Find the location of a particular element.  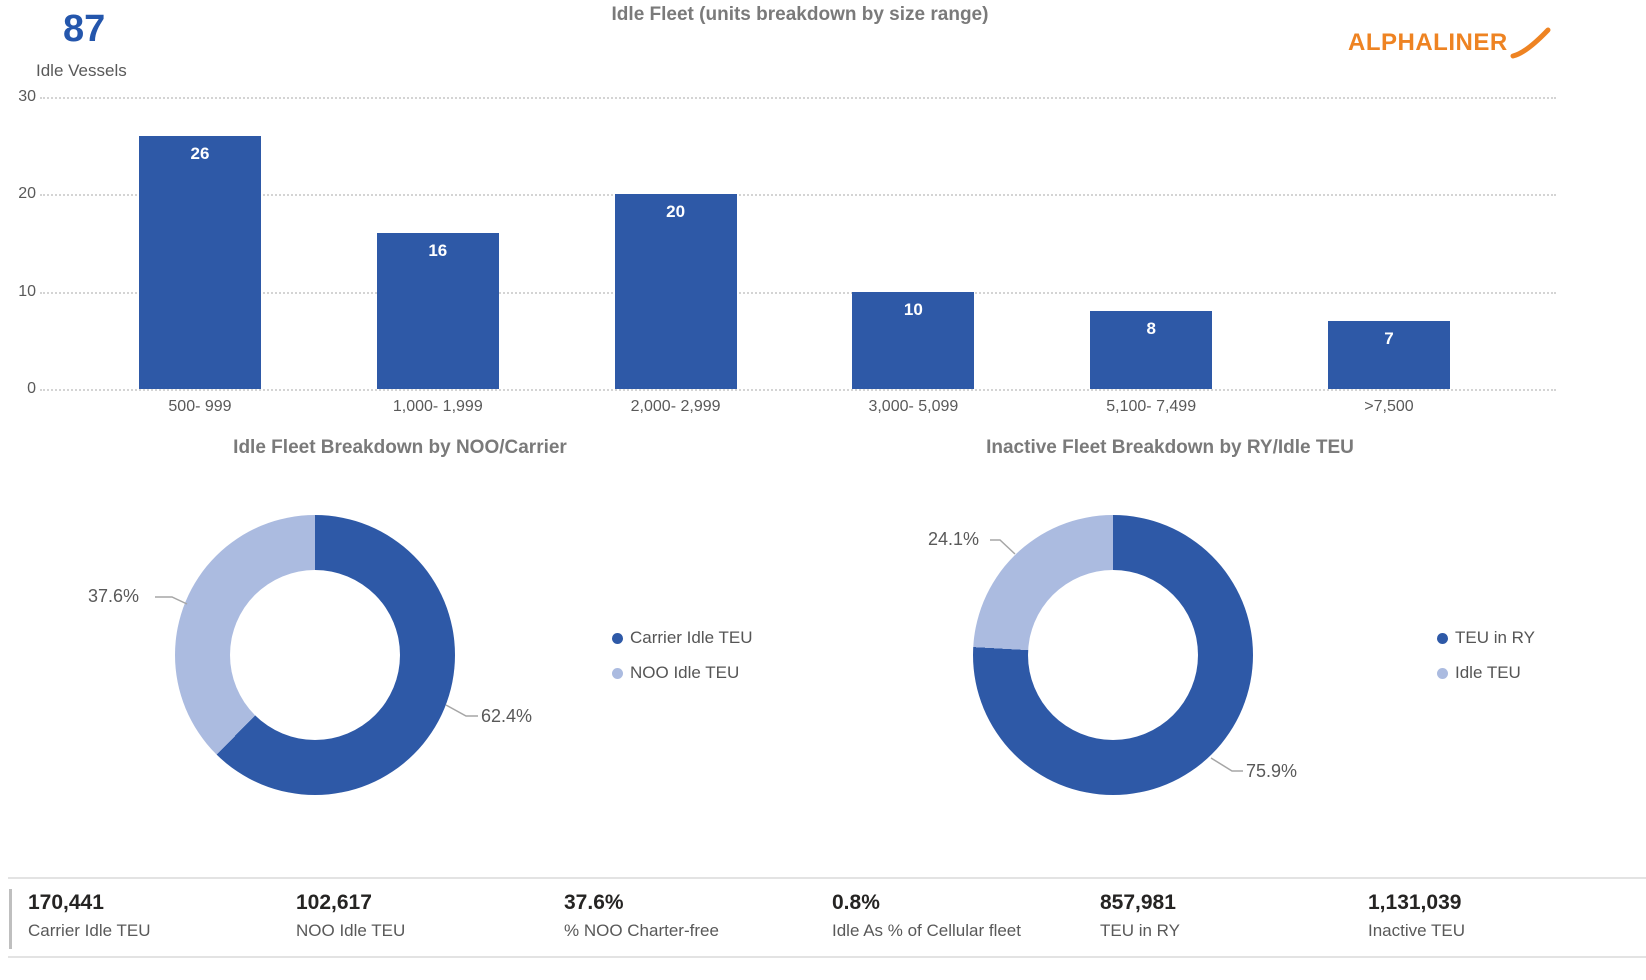

x-axis-label: >7,500 is located at coordinates (1389, 406).